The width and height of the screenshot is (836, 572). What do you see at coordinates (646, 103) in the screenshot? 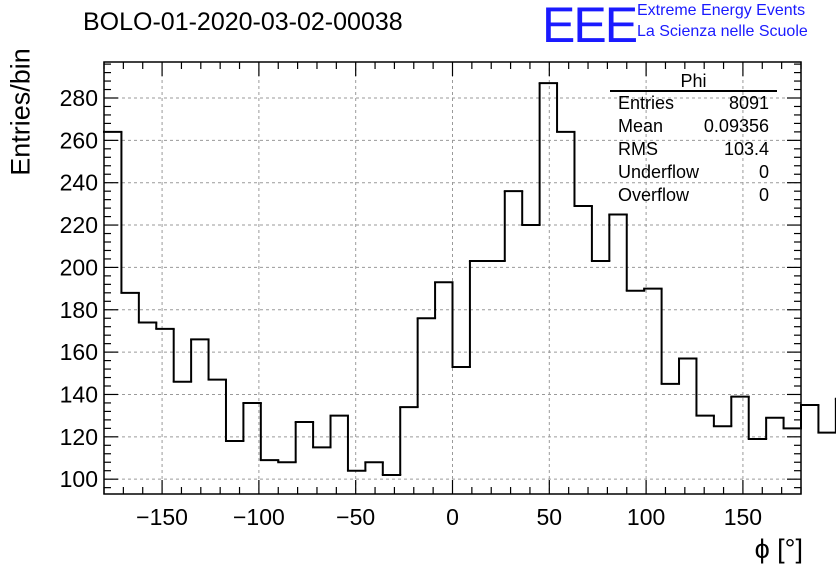
I see `stats-label: Entries` at bounding box center [646, 103].